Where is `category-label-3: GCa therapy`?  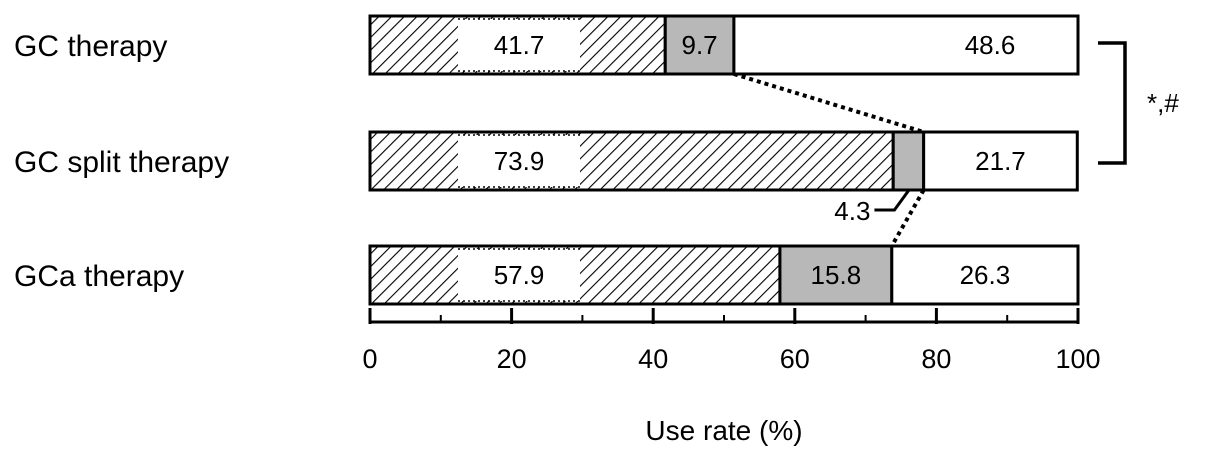
category-label-3: GCa therapy is located at coordinates (99, 276).